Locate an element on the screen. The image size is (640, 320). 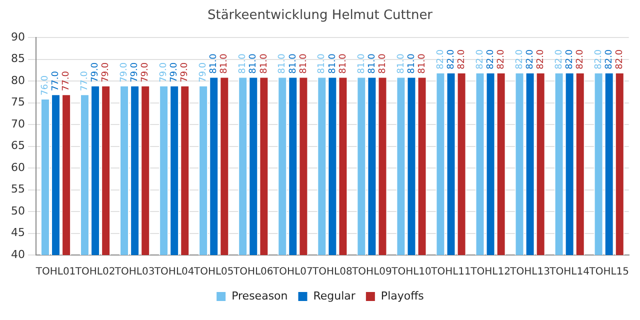
x-tick-label: TOHL03 is located at coordinates (134, 272).